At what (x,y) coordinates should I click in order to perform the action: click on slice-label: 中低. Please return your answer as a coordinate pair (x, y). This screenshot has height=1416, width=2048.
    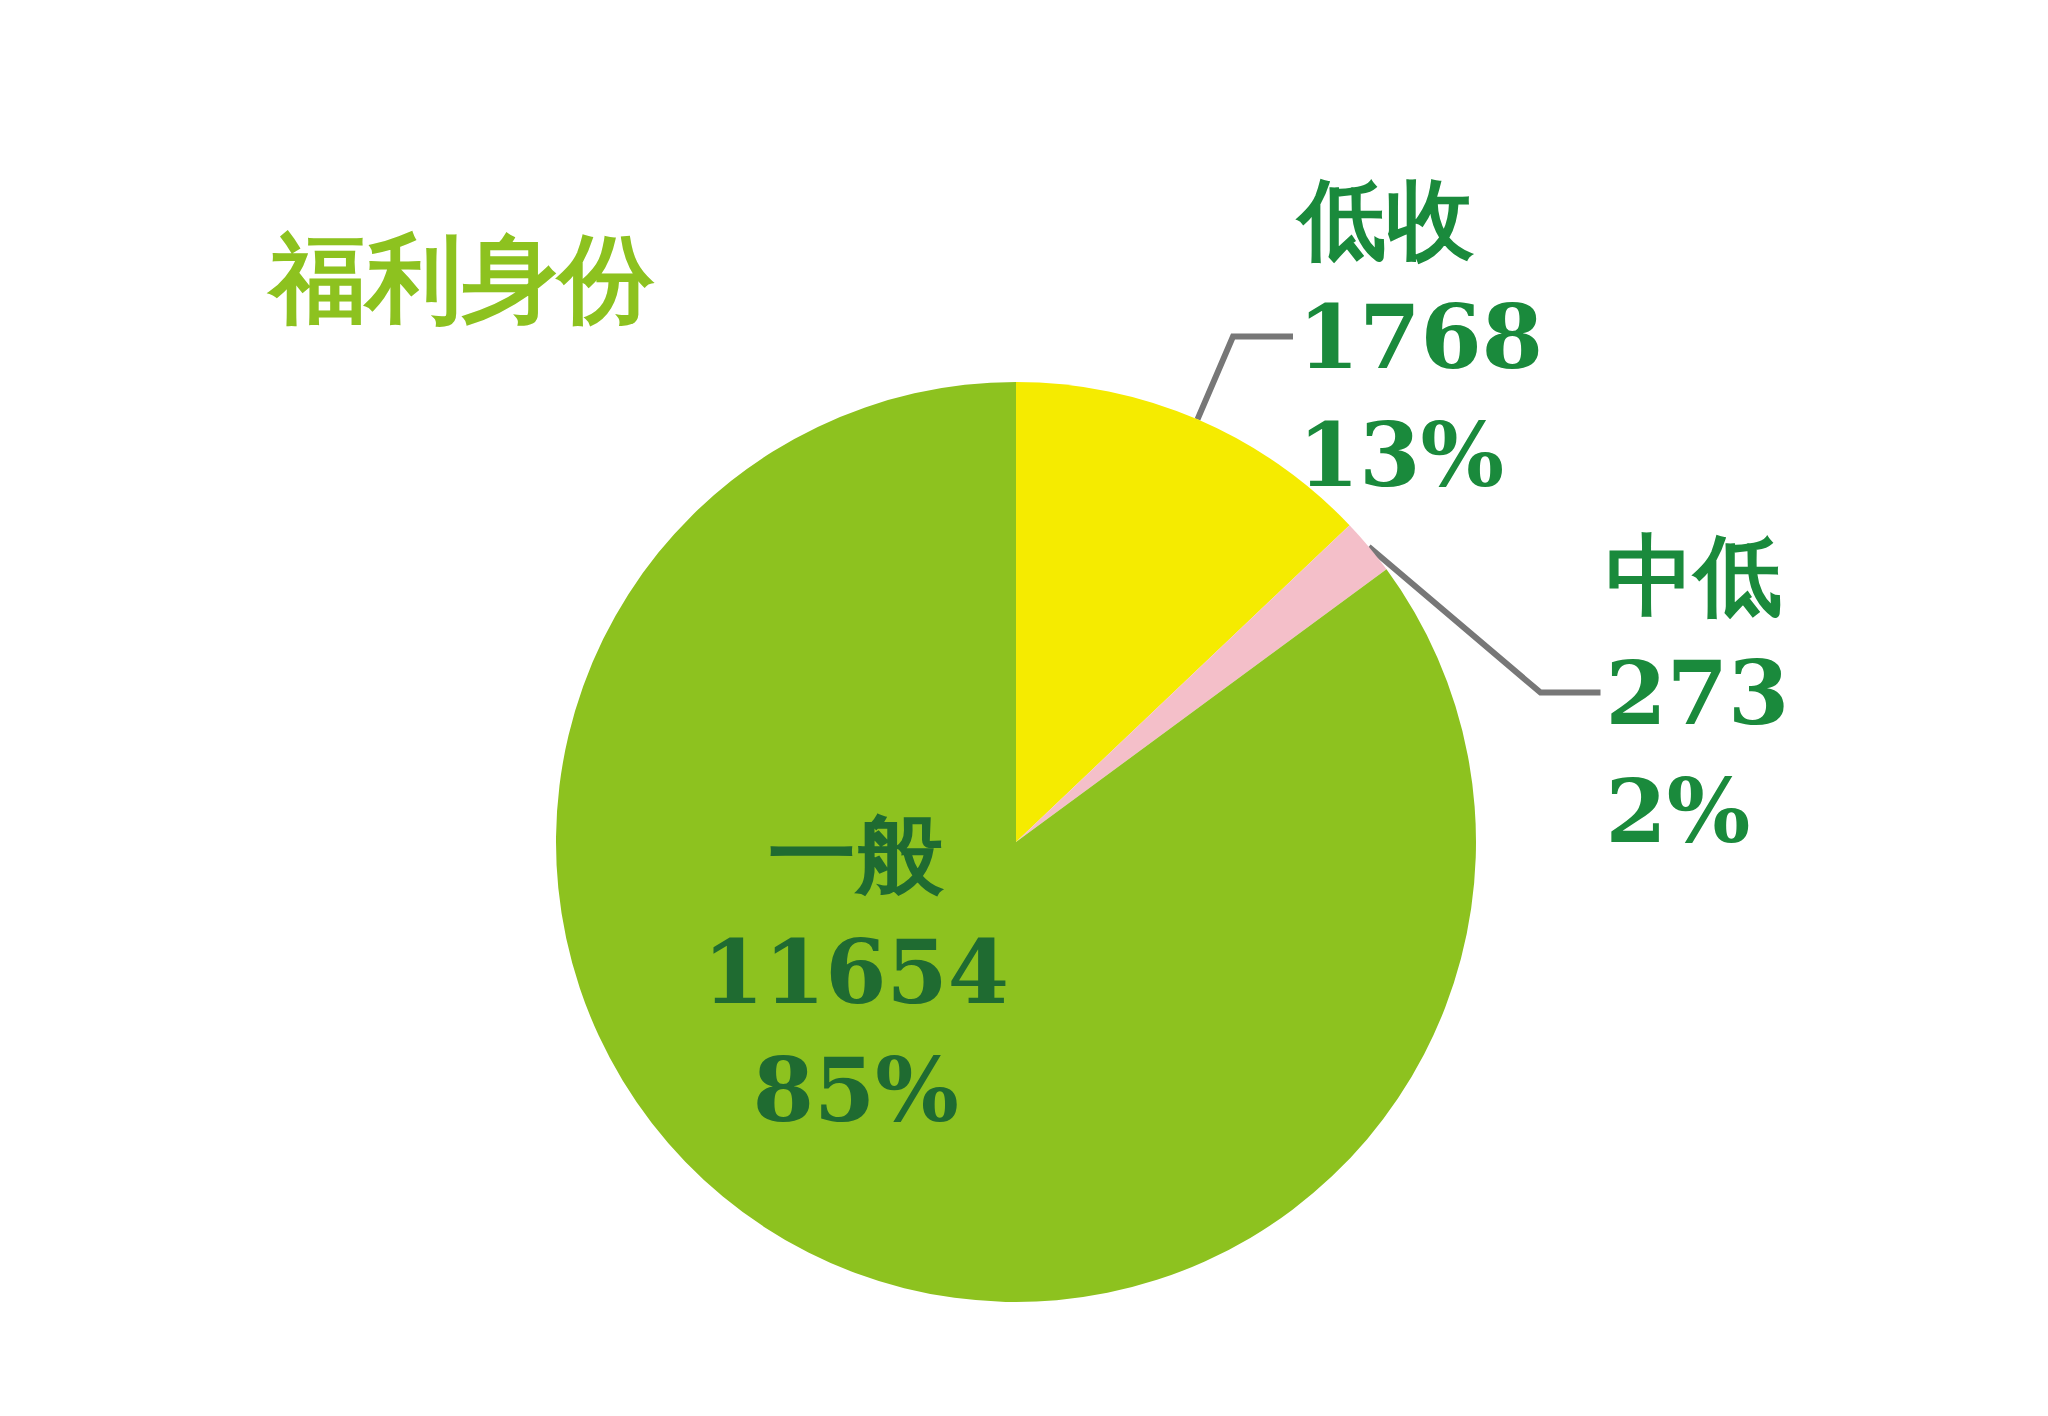
    Looking at the image, I should click on (1693, 574).